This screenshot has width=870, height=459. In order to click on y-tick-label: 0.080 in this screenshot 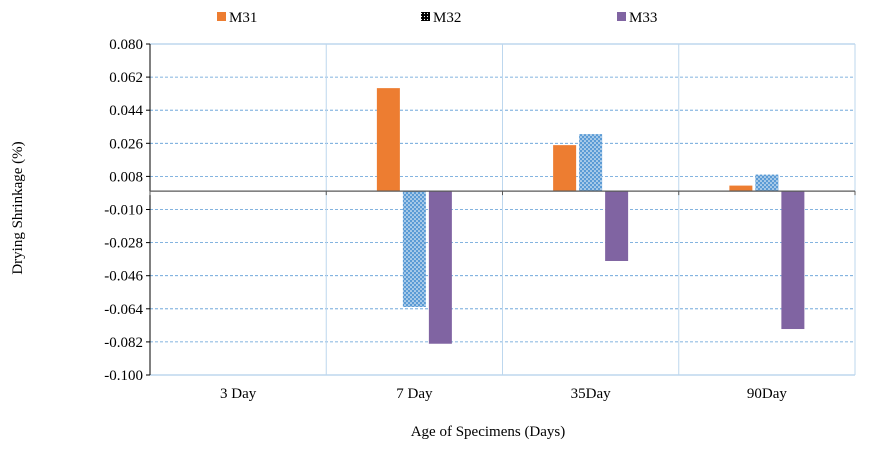, I will do `click(126, 45)`.